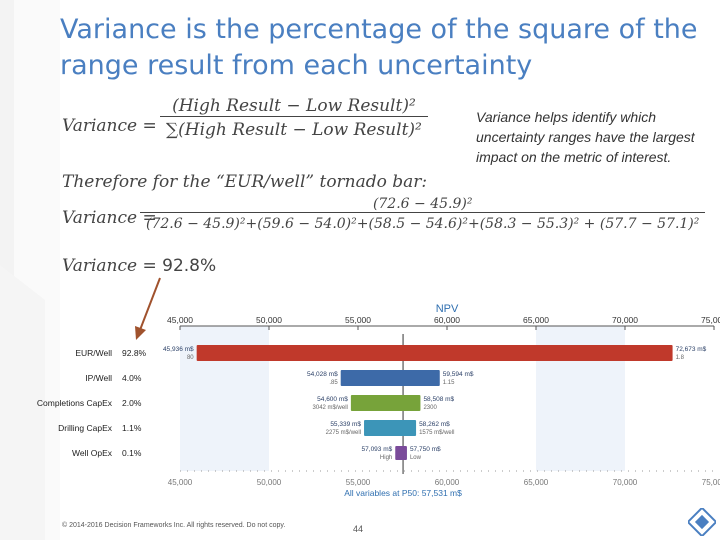 This screenshot has width=720, height=540. I want to click on bar-high-sublabel: 1575 m$/well, so click(436, 433).